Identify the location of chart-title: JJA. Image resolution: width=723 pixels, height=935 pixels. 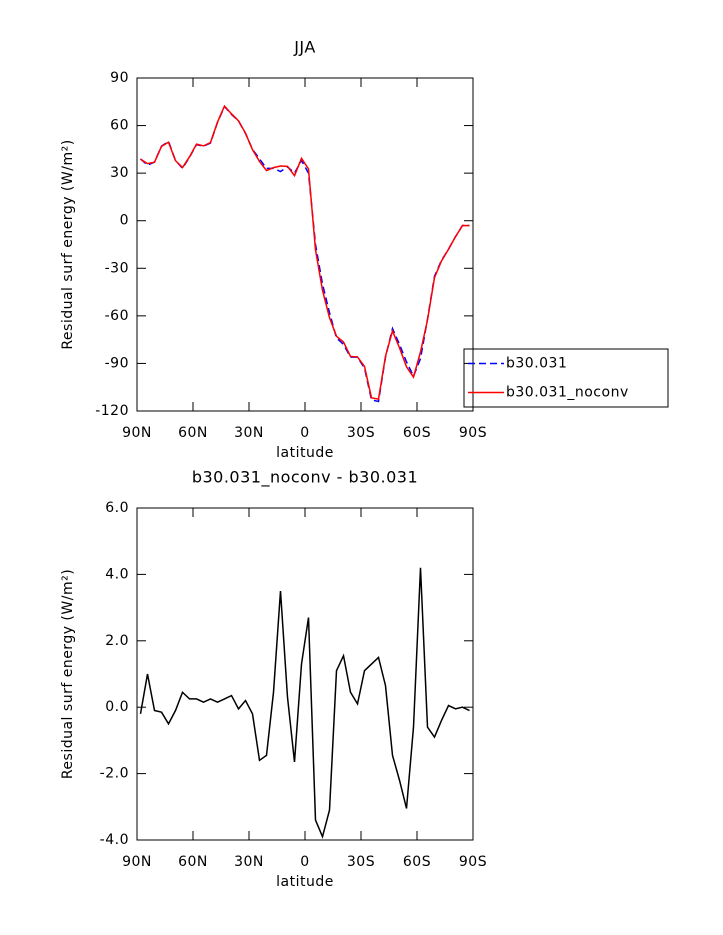
(304, 47).